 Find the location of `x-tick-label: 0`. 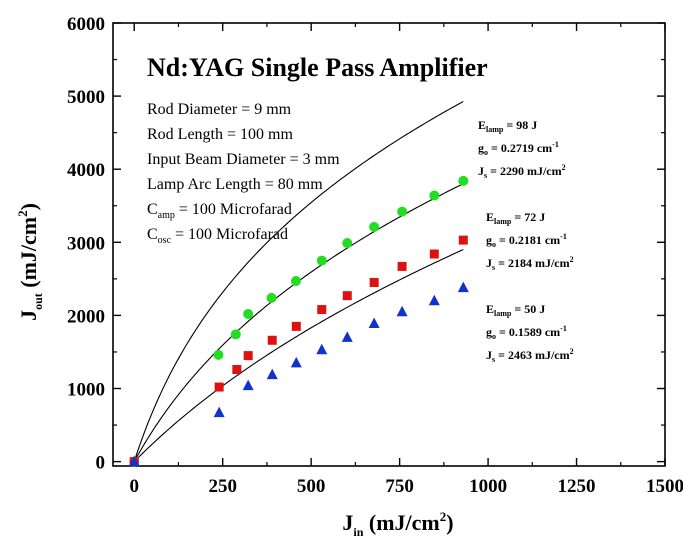

x-tick-label: 0 is located at coordinates (134, 486).